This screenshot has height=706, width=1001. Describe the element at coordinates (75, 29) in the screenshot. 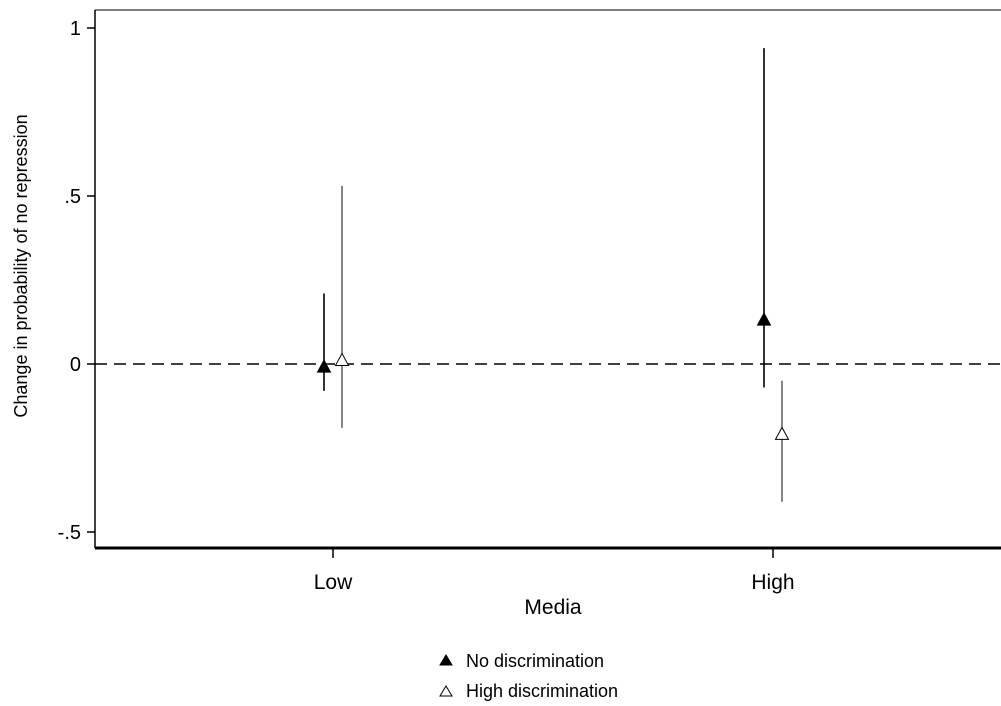

I see `y-tick-label: 1` at that location.